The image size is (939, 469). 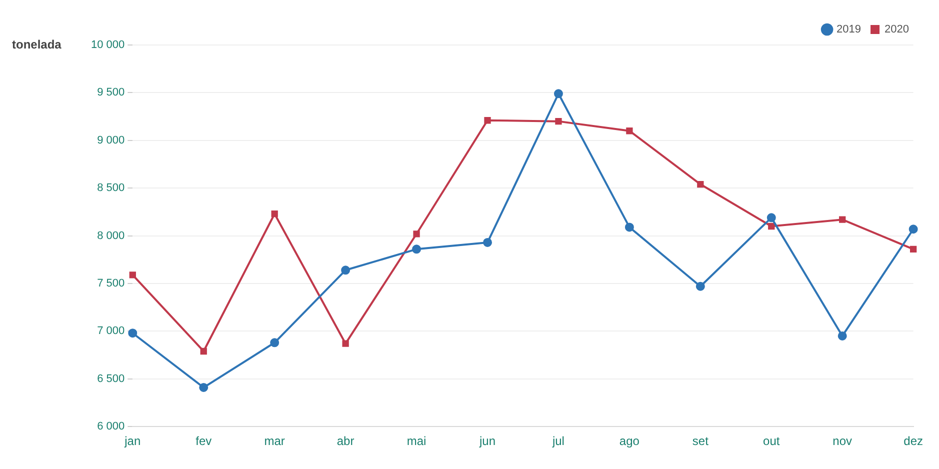 I want to click on y-tick-label: 7 500, so click(x=111, y=284).